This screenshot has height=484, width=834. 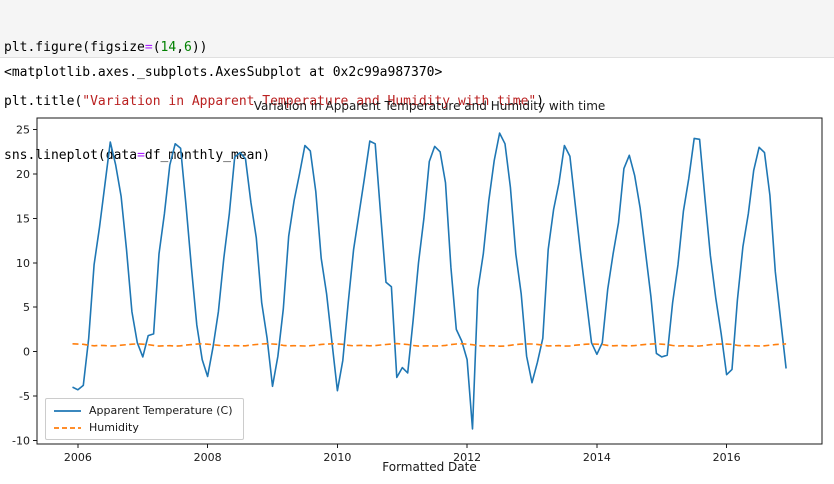 I want to click on legend-label-temperature: Apparent Temperature (C), so click(x=161, y=410).